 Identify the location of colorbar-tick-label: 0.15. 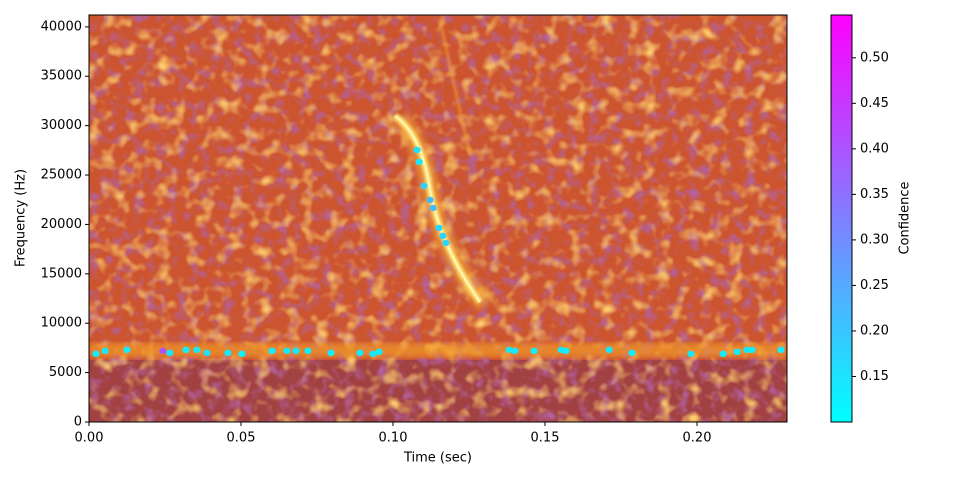
(874, 376).